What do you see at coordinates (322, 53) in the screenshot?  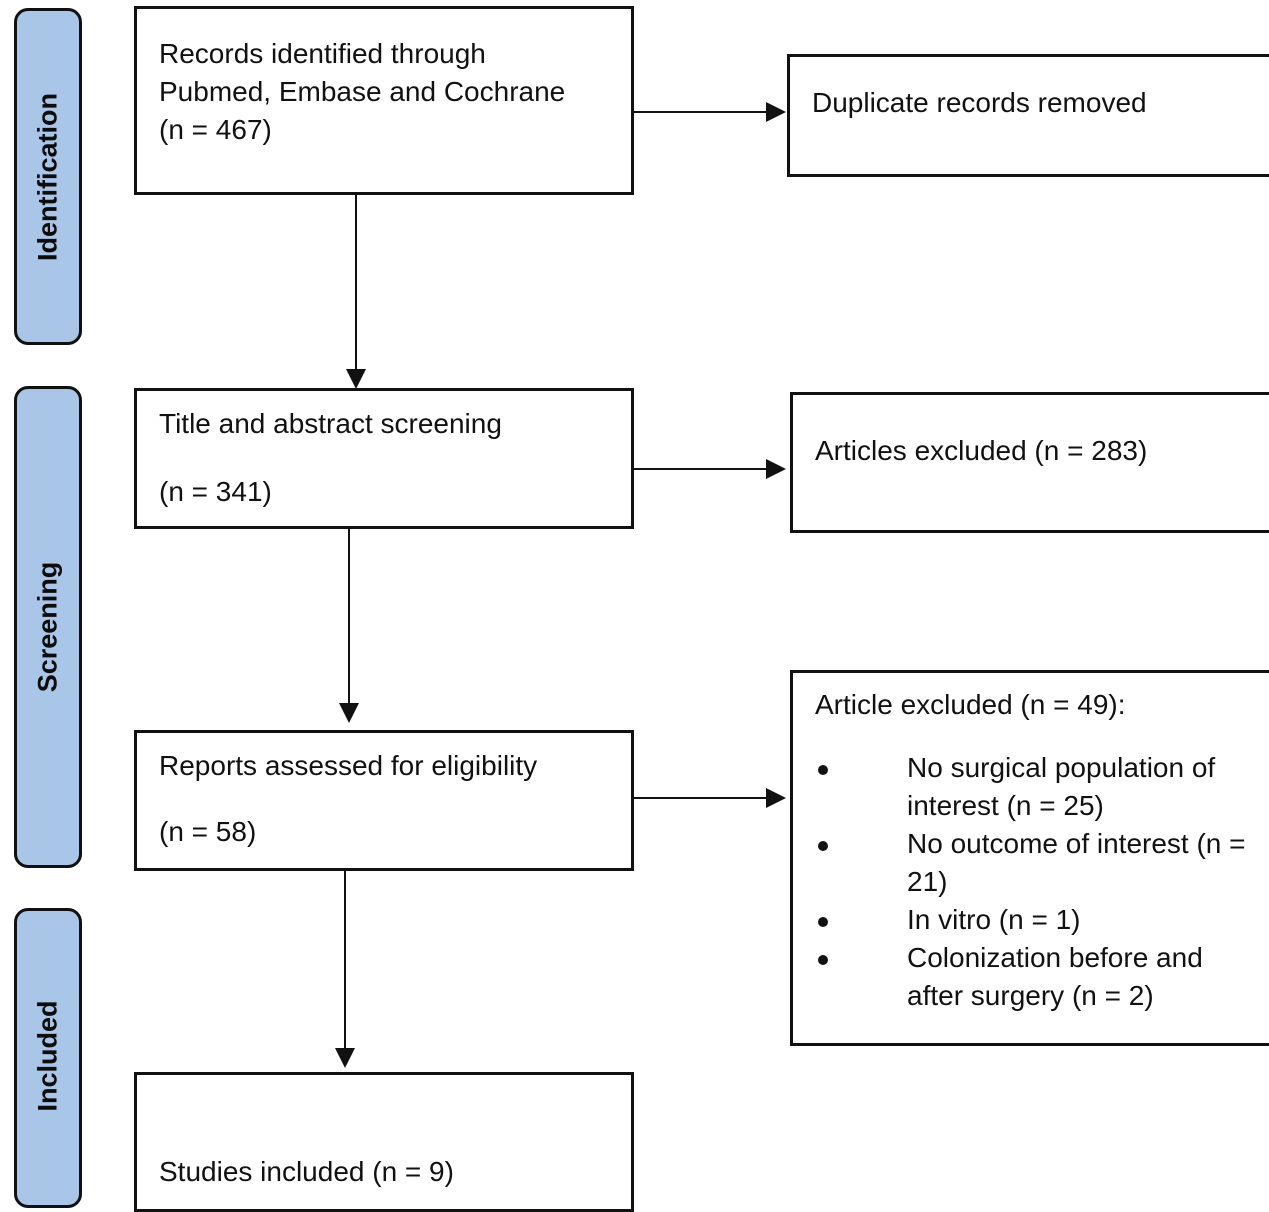 I see `records-identified-line1: Records identified through` at bounding box center [322, 53].